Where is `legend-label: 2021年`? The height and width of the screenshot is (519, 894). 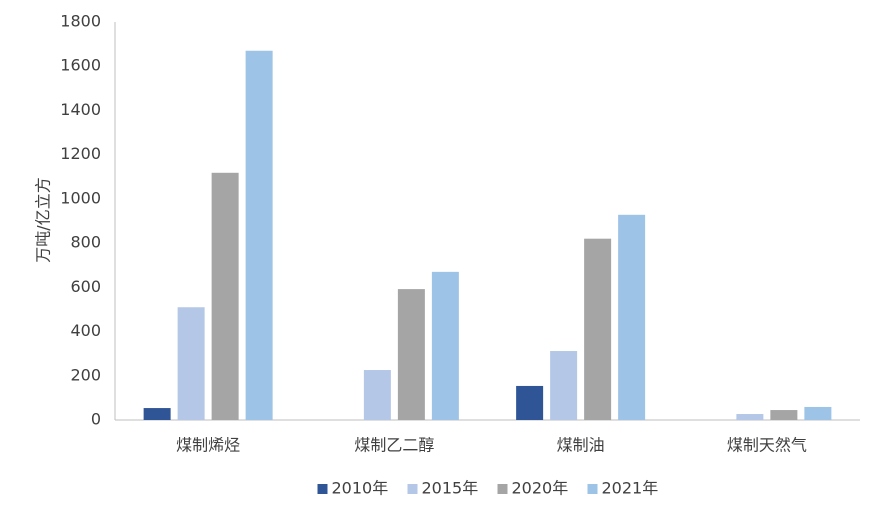 legend-label: 2021年 is located at coordinates (630, 488).